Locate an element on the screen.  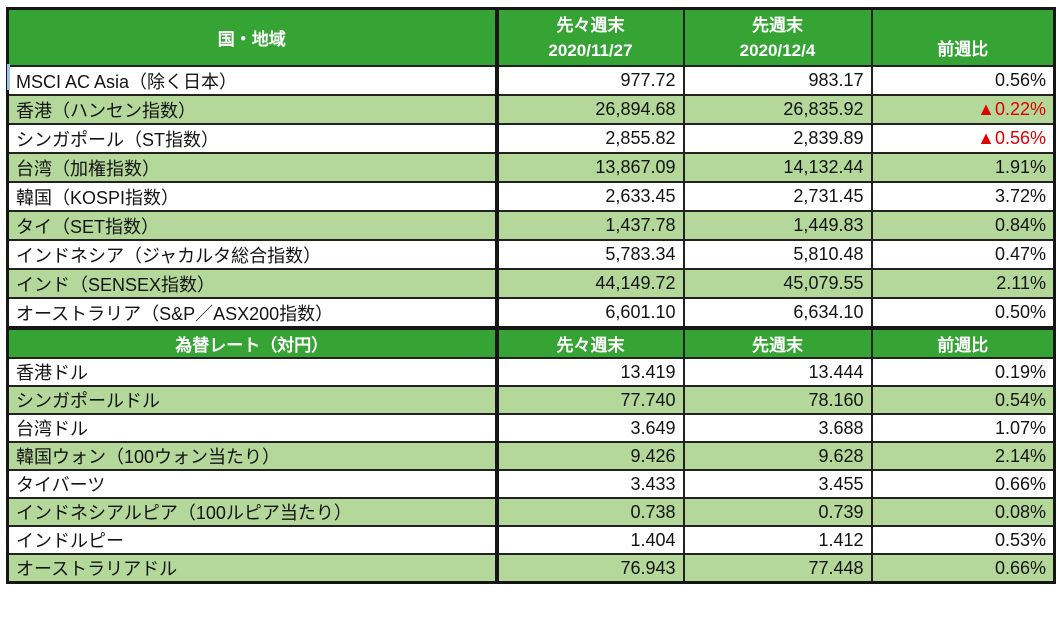
table-row: タイ（SET指数） 1,437.78 1,449.83 0.84% is located at coordinates (531, 225).